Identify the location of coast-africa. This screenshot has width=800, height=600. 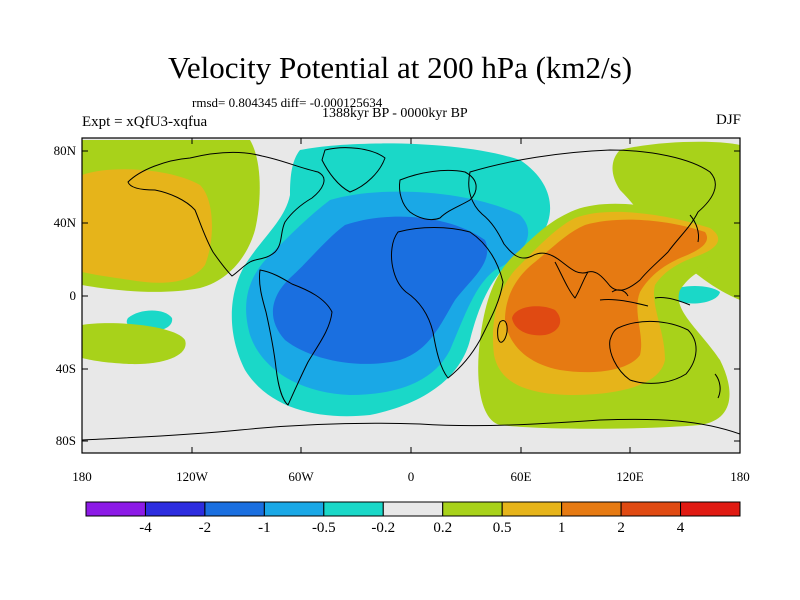
(447, 303).